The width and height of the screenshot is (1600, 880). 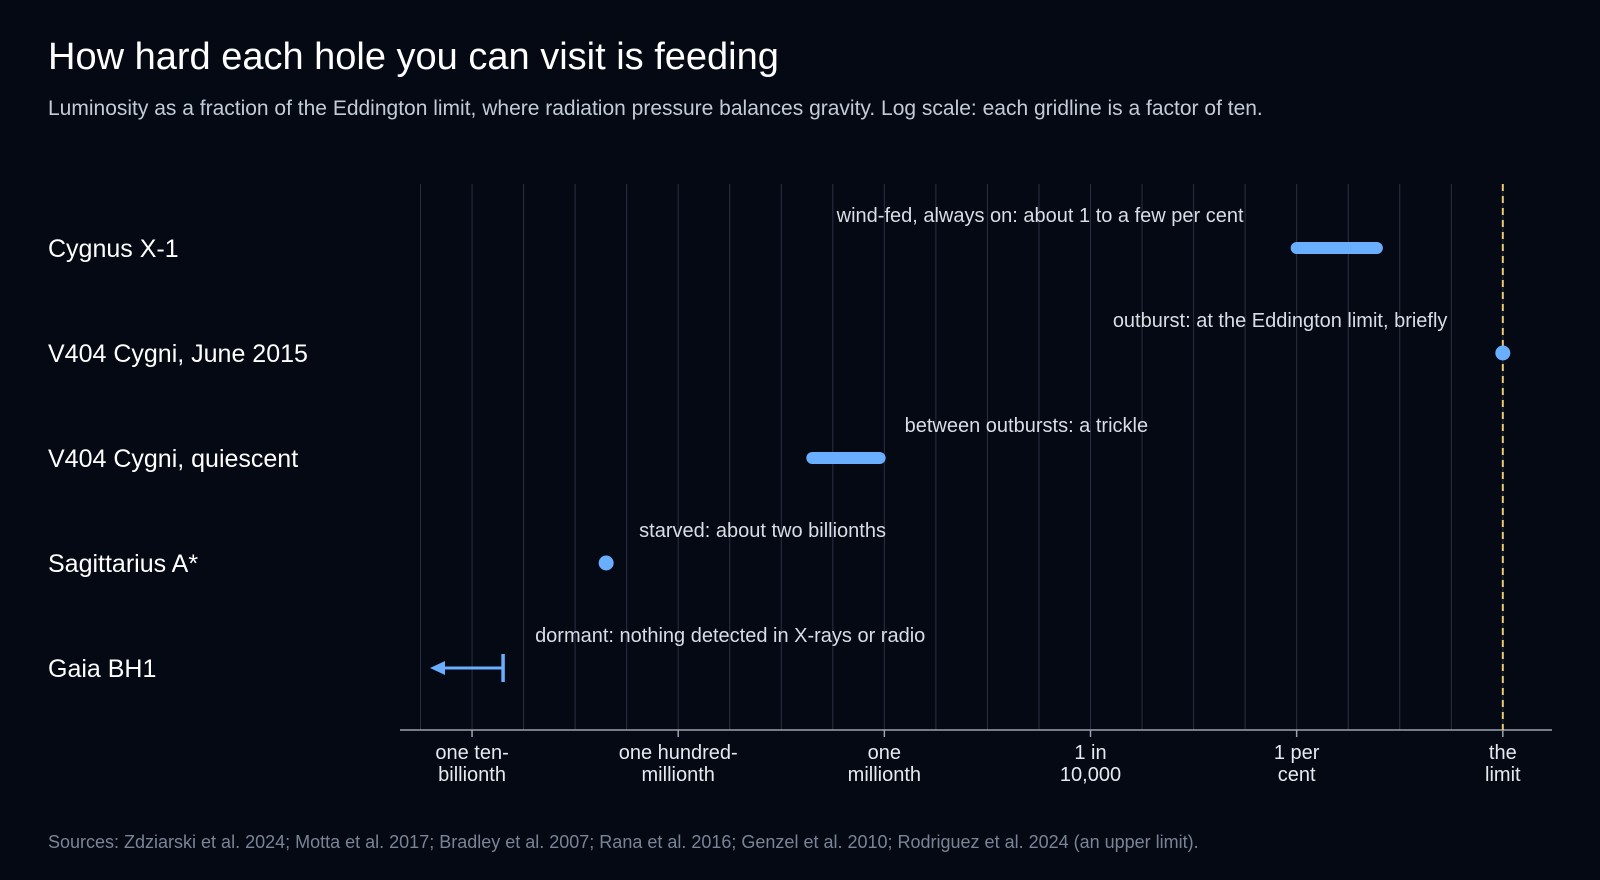 What do you see at coordinates (437, 668) in the screenshot?
I see `upper-limit-arrowhead` at bounding box center [437, 668].